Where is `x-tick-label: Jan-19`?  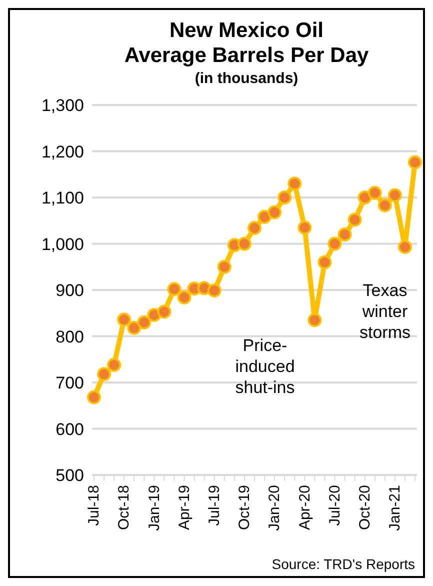 x-tick-label: Jan-19 is located at coordinates (154, 508).